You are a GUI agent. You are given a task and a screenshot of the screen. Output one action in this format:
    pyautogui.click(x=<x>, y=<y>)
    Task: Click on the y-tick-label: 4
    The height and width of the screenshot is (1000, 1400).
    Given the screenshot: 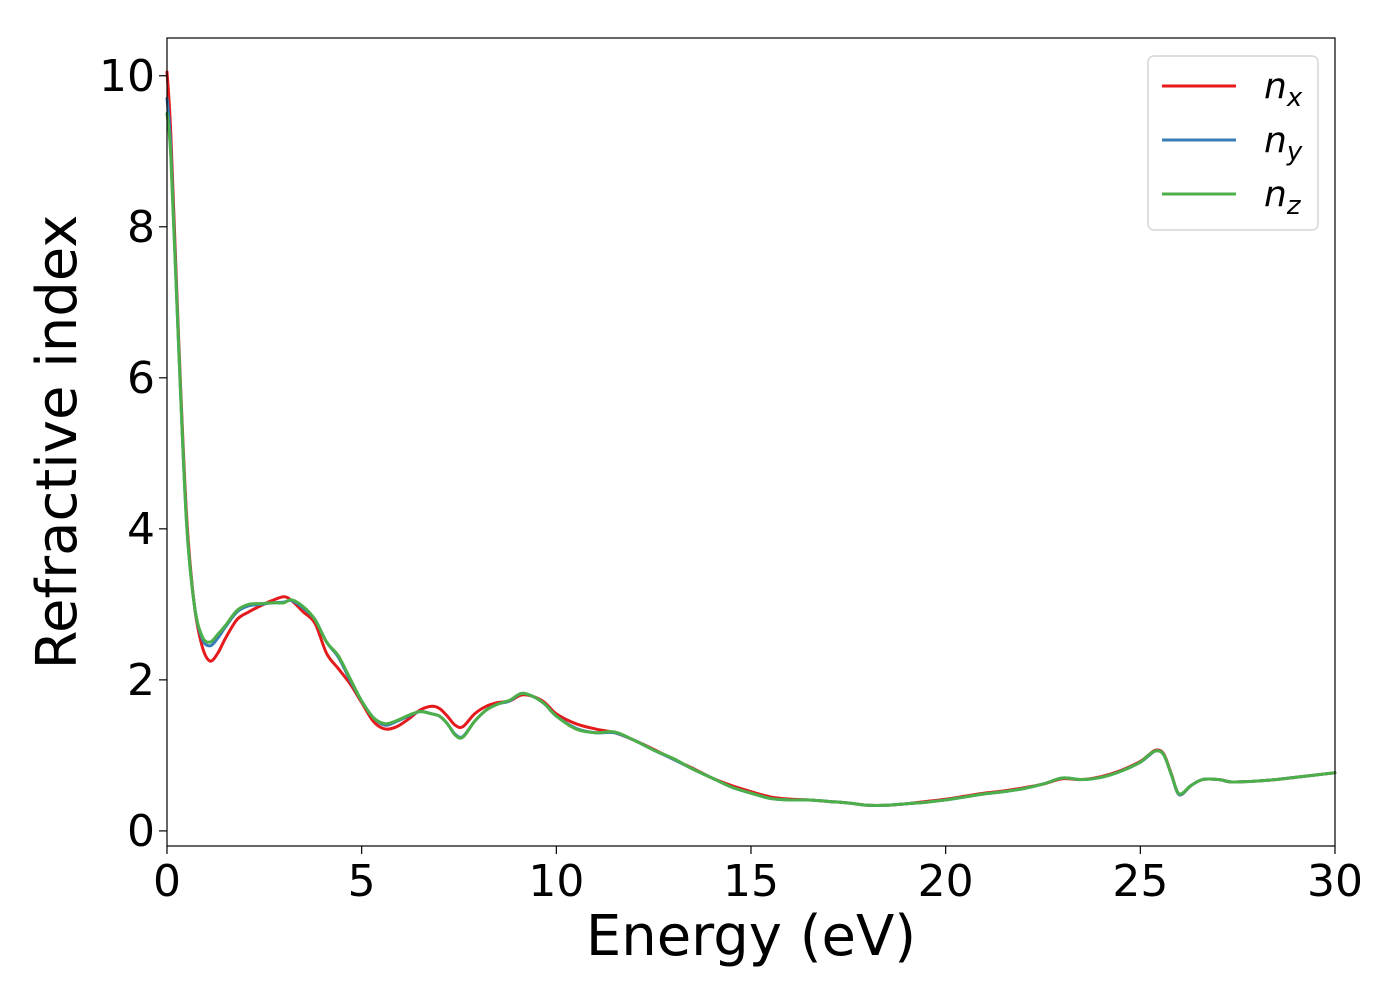 What is the action you would take?
    pyautogui.click(x=141, y=529)
    